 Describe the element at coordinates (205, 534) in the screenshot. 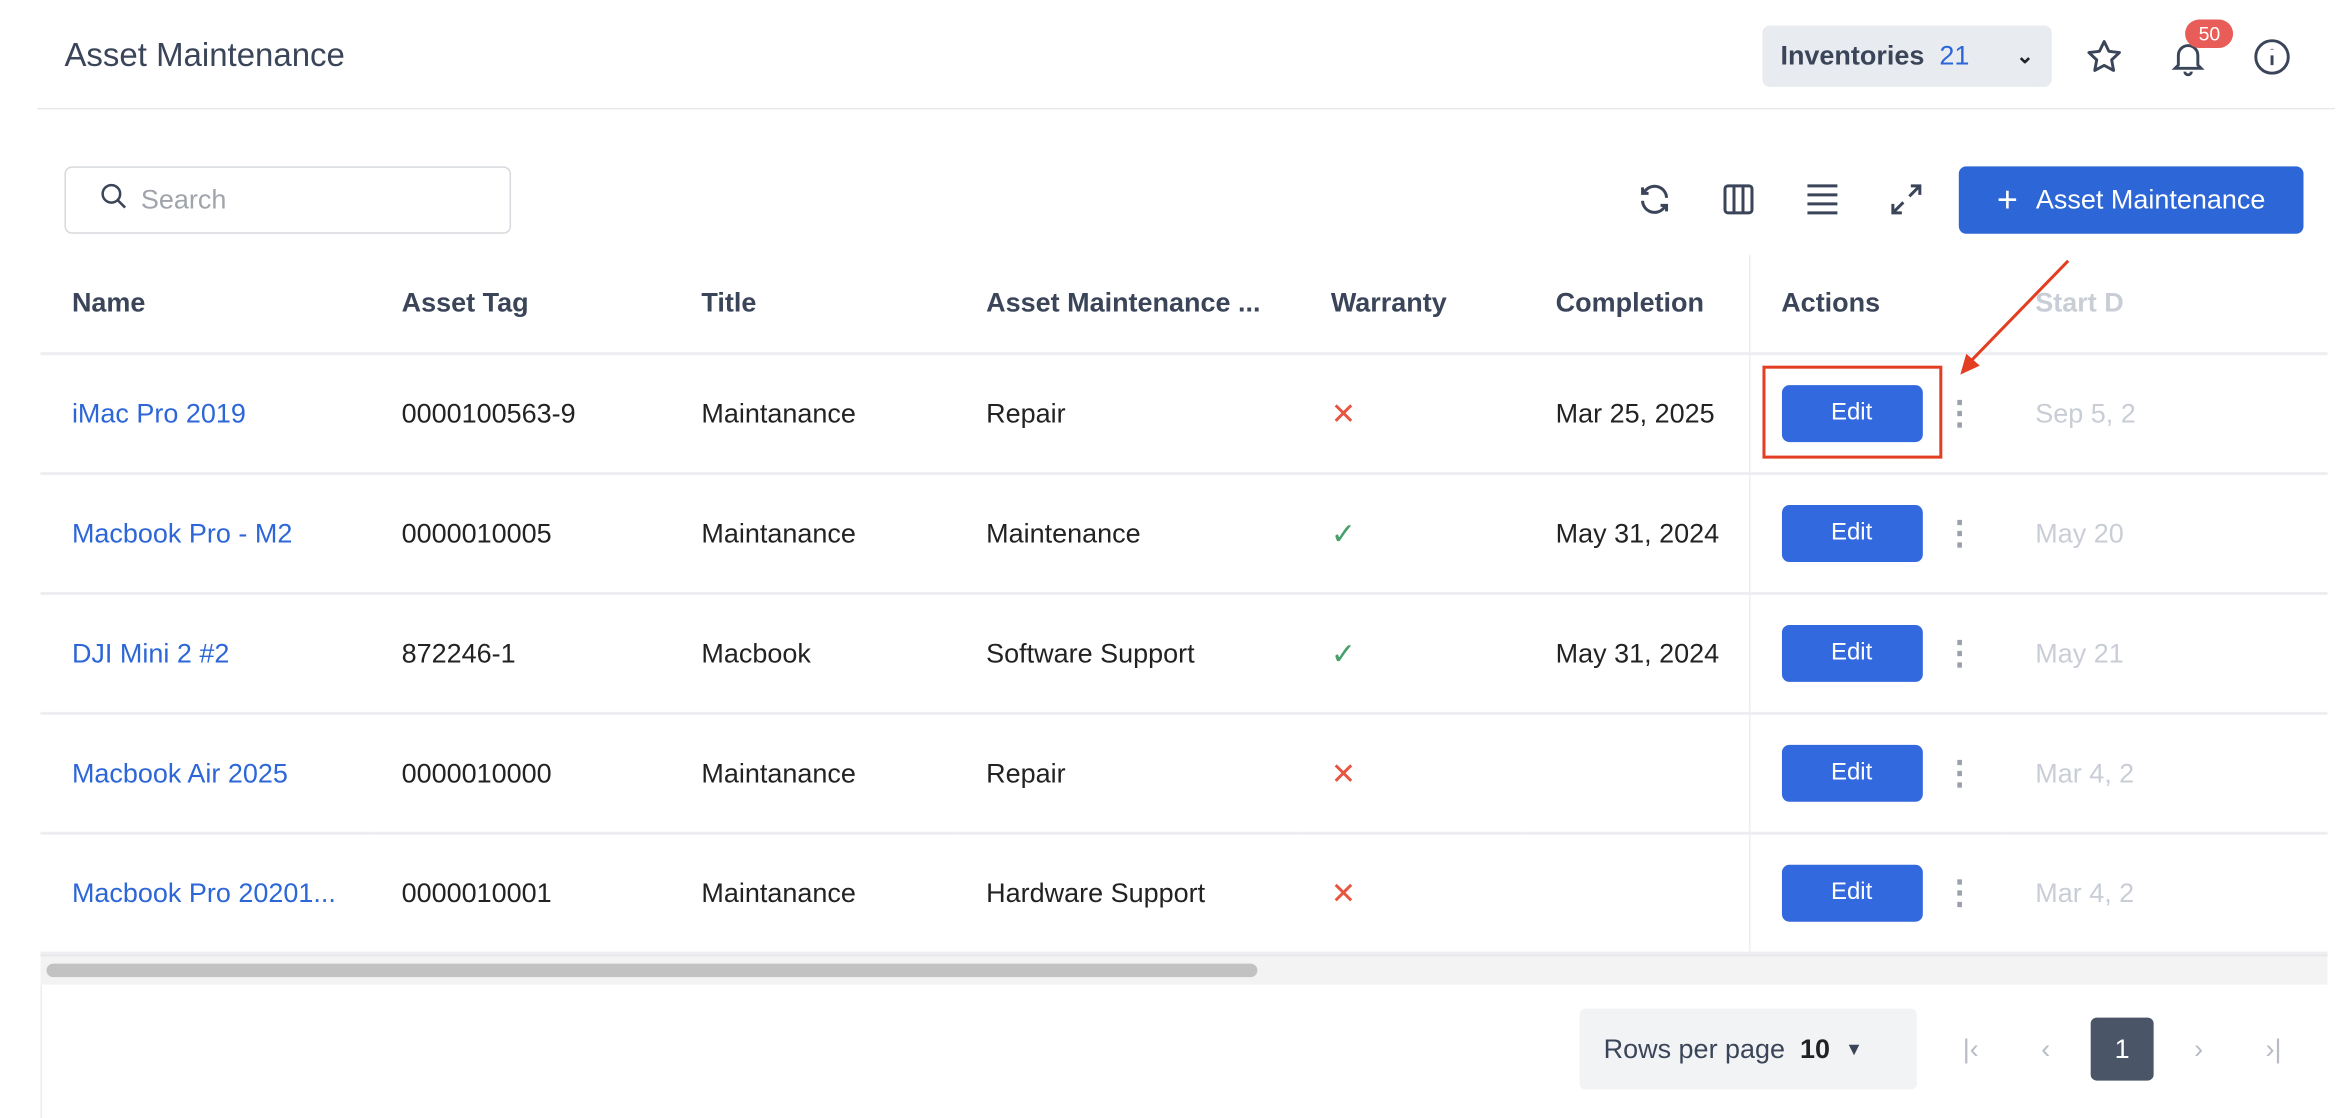

I see `asset-name-link: Macbook Pro - M2` at that location.